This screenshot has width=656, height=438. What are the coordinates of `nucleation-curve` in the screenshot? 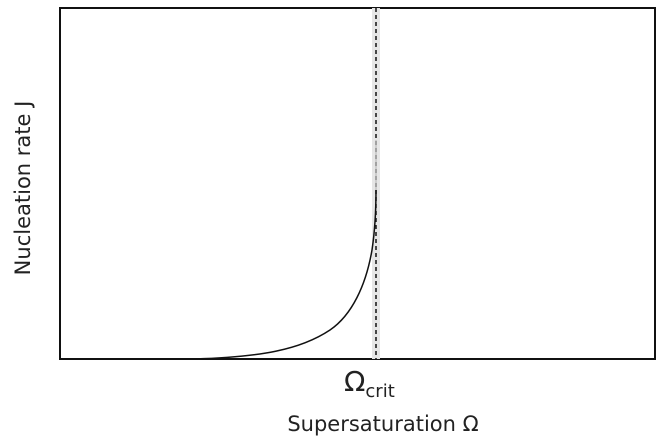 It's located at (285, 274).